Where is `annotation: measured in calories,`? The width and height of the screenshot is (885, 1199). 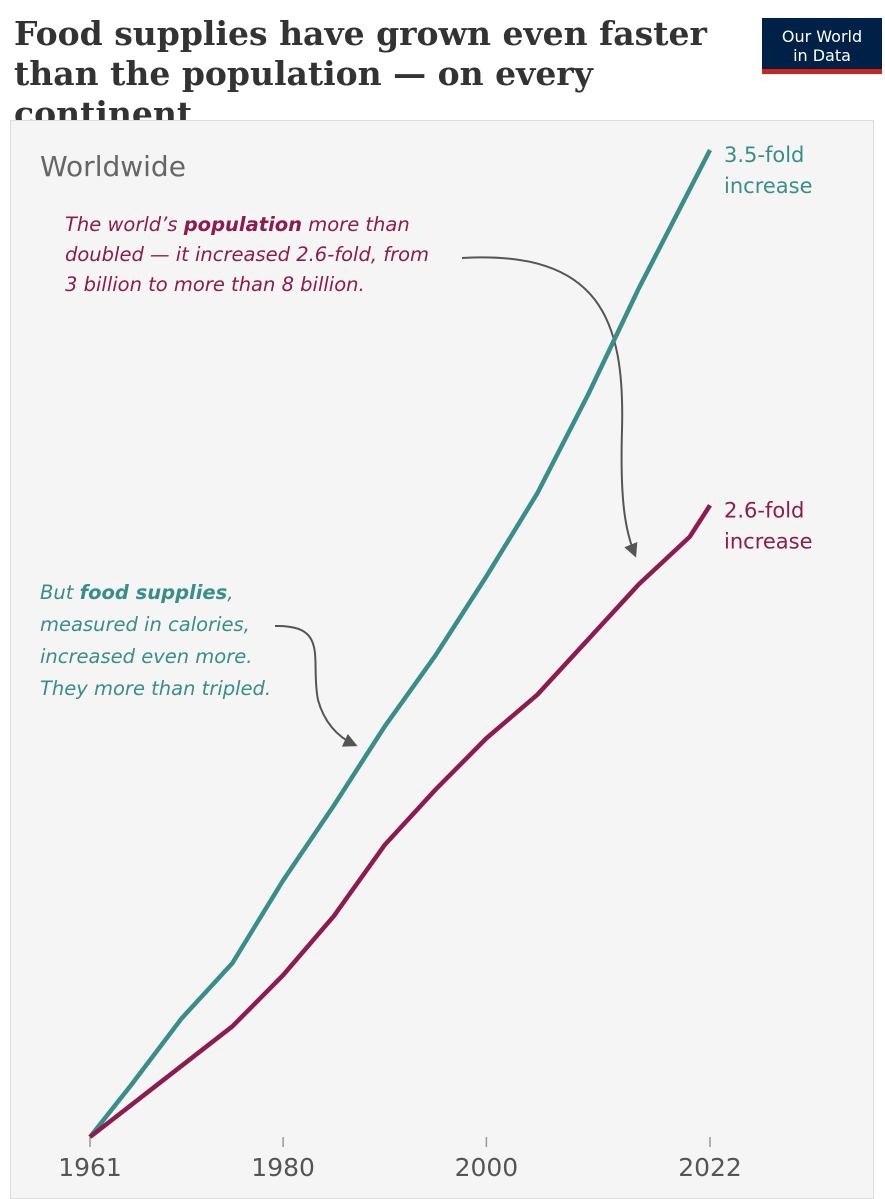
annotation: measured in calories, is located at coordinates (145, 624).